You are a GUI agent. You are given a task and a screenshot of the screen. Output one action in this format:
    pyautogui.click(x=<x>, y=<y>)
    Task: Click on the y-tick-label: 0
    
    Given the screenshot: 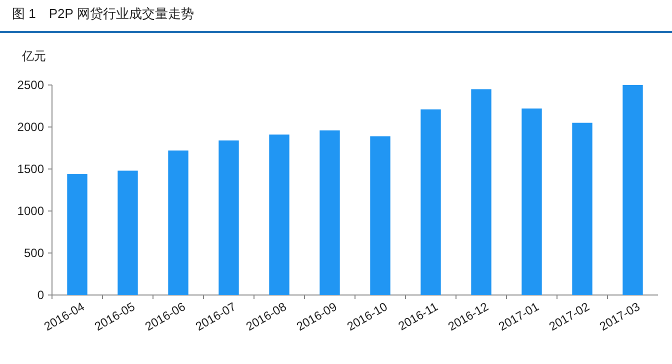 What is the action you would take?
    pyautogui.click(x=40, y=295)
    